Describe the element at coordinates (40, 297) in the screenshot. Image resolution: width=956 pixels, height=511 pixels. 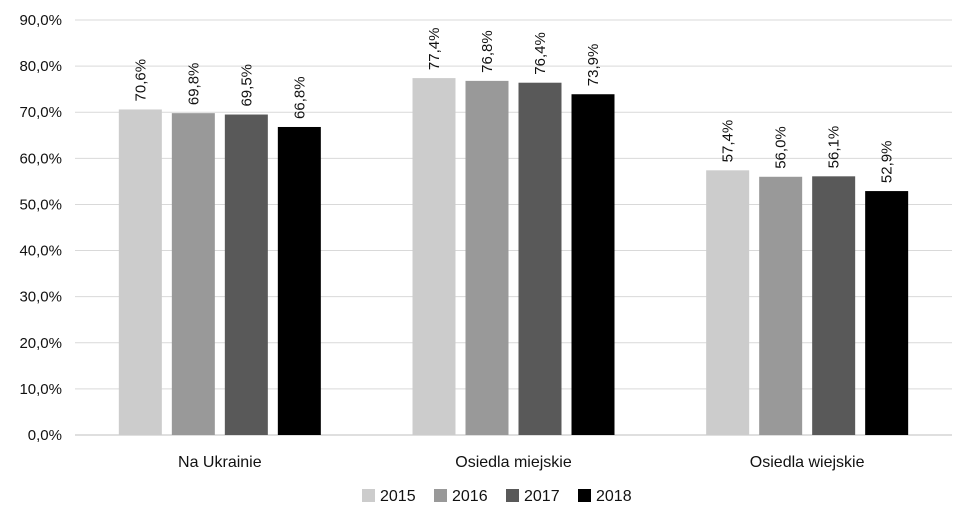
I see `y-tick-label: 30,0%` at that location.